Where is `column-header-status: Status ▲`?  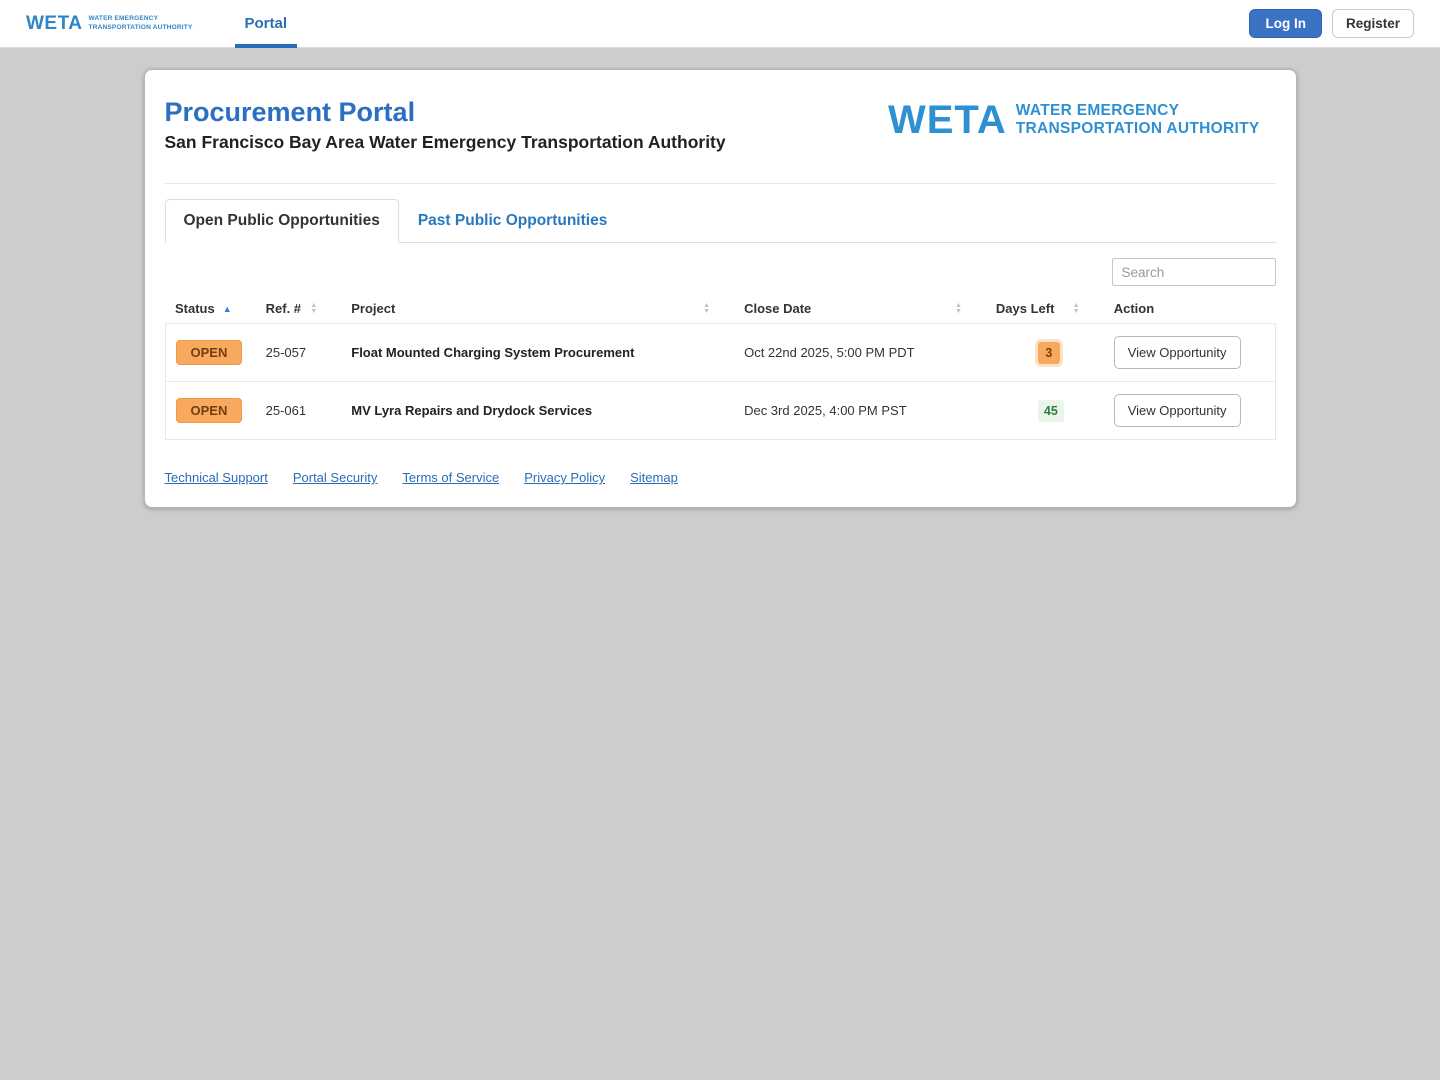
column-header-status: Status ▲ is located at coordinates (210, 309).